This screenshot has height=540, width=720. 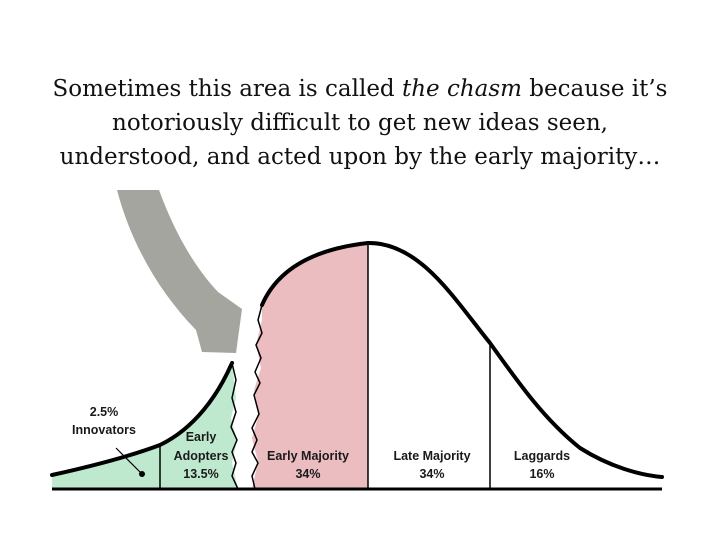 What do you see at coordinates (310, 366) in the screenshot?
I see `early-majority-area` at bounding box center [310, 366].